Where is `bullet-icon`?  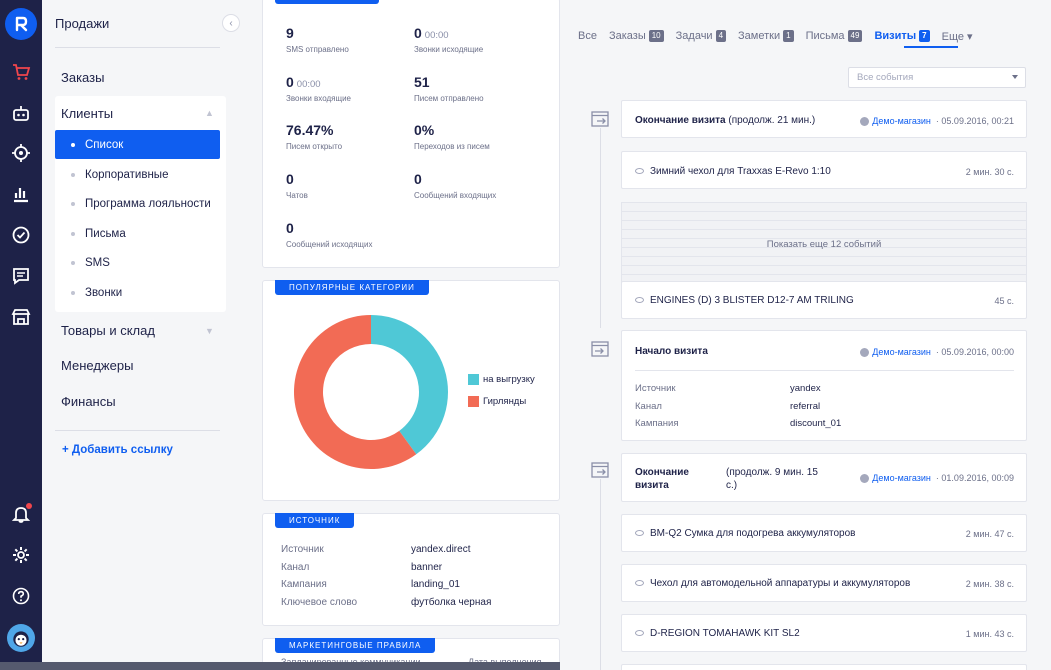 bullet-icon is located at coordinates (73, 203).